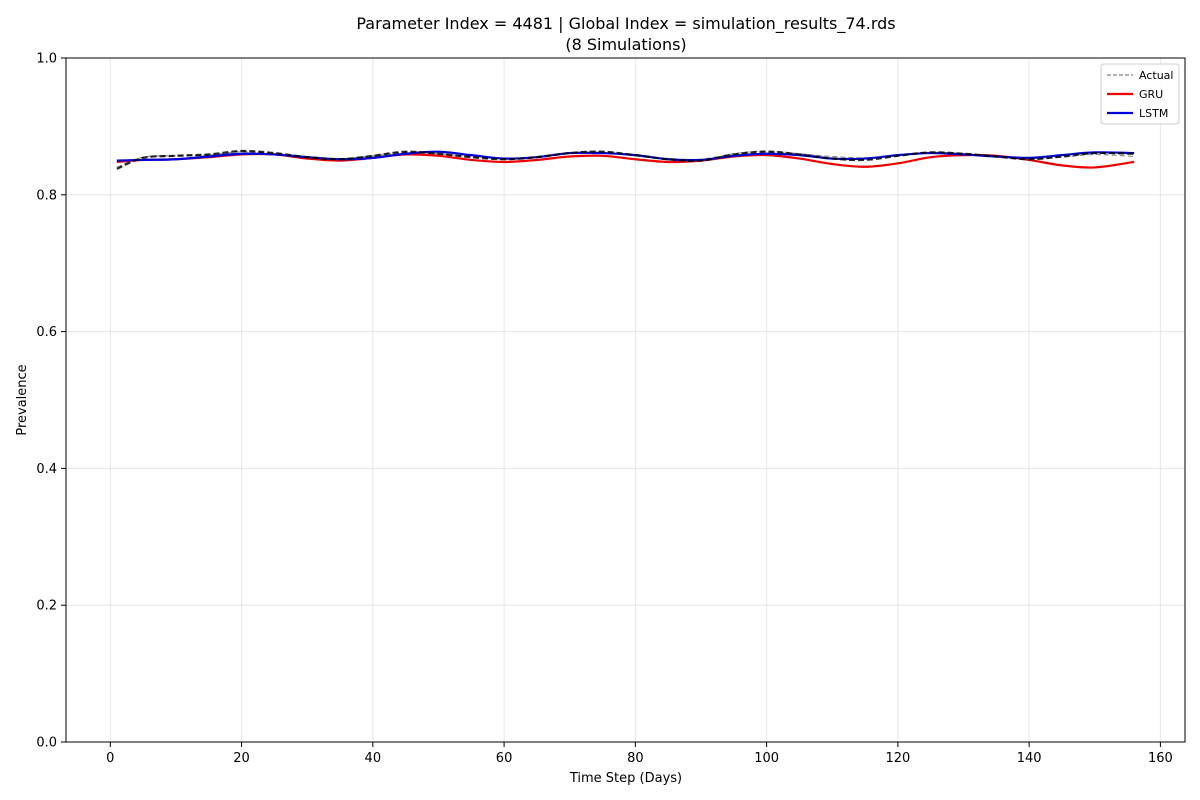  I want to click on chart-subtitle: (8 Simulations), so click(625, 44).